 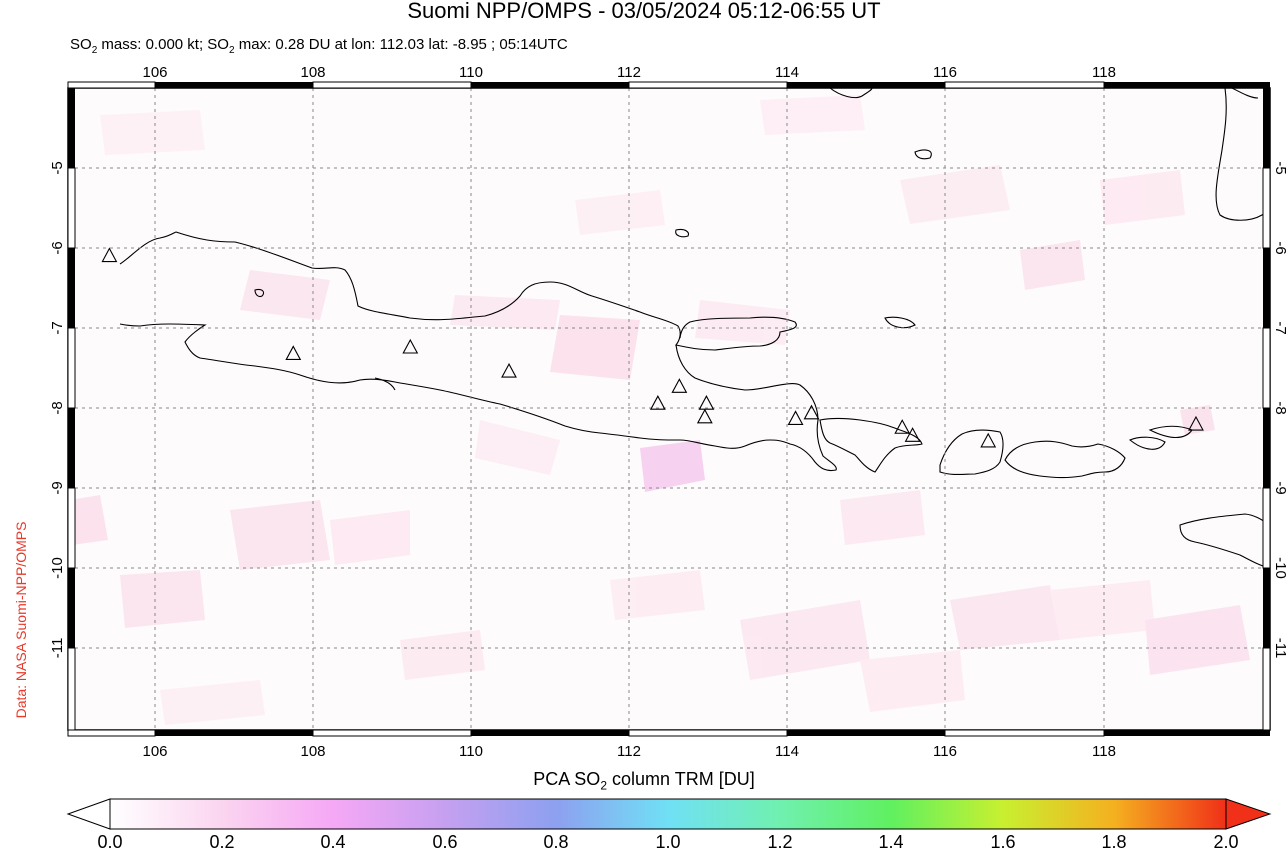 I want to click on lat-tick-right-6: -6, so click(x=1280, y=247).